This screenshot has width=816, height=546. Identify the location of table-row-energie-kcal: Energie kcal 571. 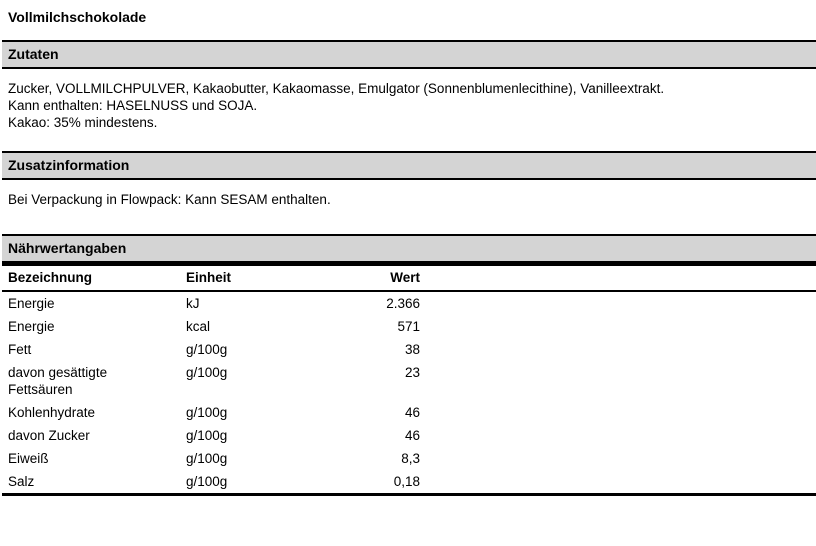
(409, 326).